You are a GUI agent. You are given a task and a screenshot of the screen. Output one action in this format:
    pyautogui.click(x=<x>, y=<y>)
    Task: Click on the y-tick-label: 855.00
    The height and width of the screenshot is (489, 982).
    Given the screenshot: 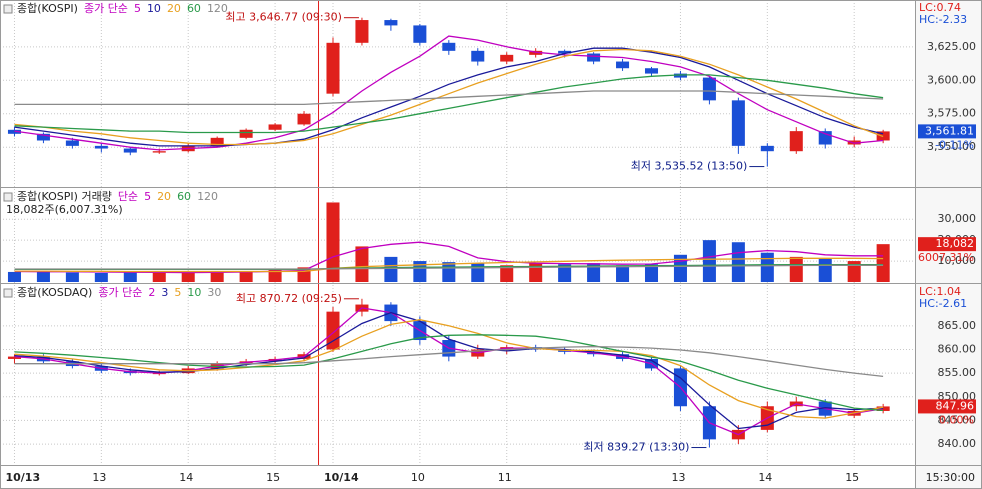 What is the action you would take?
    pyautogui.click(x=957, y=372)
    